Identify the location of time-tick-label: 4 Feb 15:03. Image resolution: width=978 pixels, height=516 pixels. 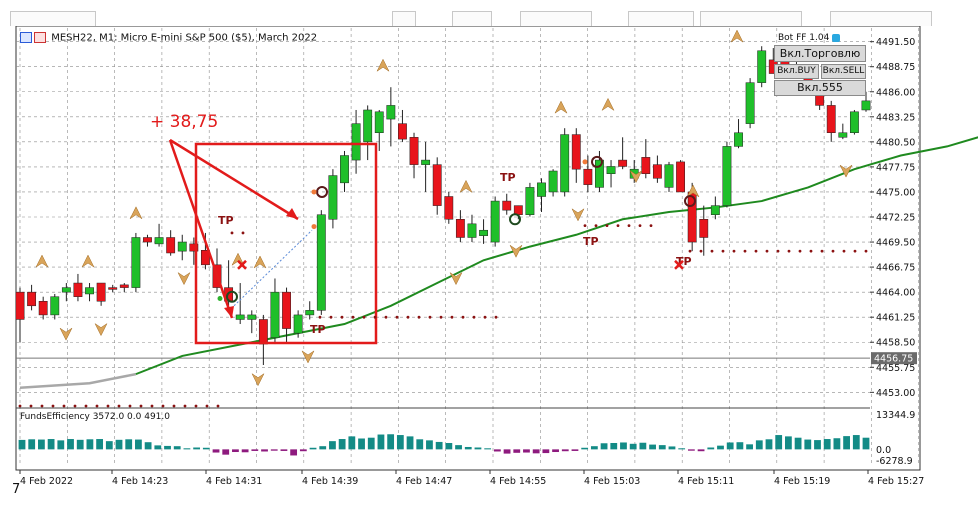
(612, 481).